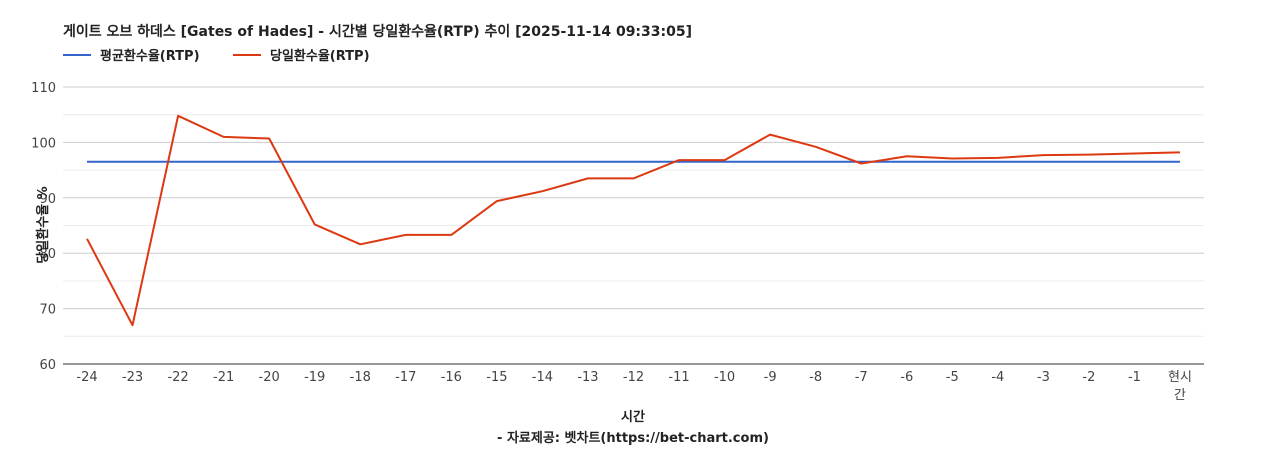  I want to click on y-tick-label: 90, so click(47, 199).